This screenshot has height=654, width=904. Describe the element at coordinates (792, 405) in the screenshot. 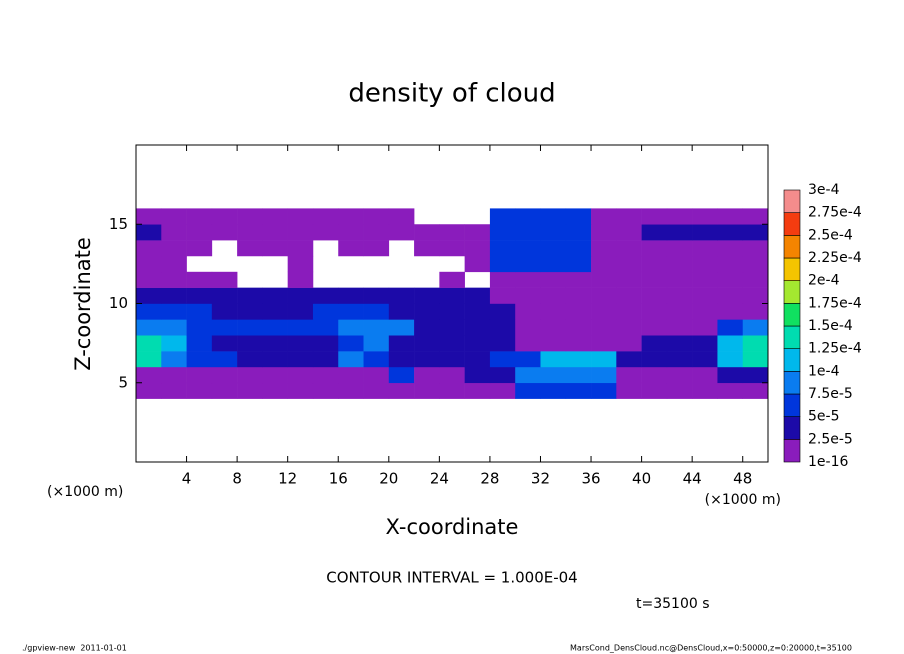

I see `colorbar-segment` at that location.